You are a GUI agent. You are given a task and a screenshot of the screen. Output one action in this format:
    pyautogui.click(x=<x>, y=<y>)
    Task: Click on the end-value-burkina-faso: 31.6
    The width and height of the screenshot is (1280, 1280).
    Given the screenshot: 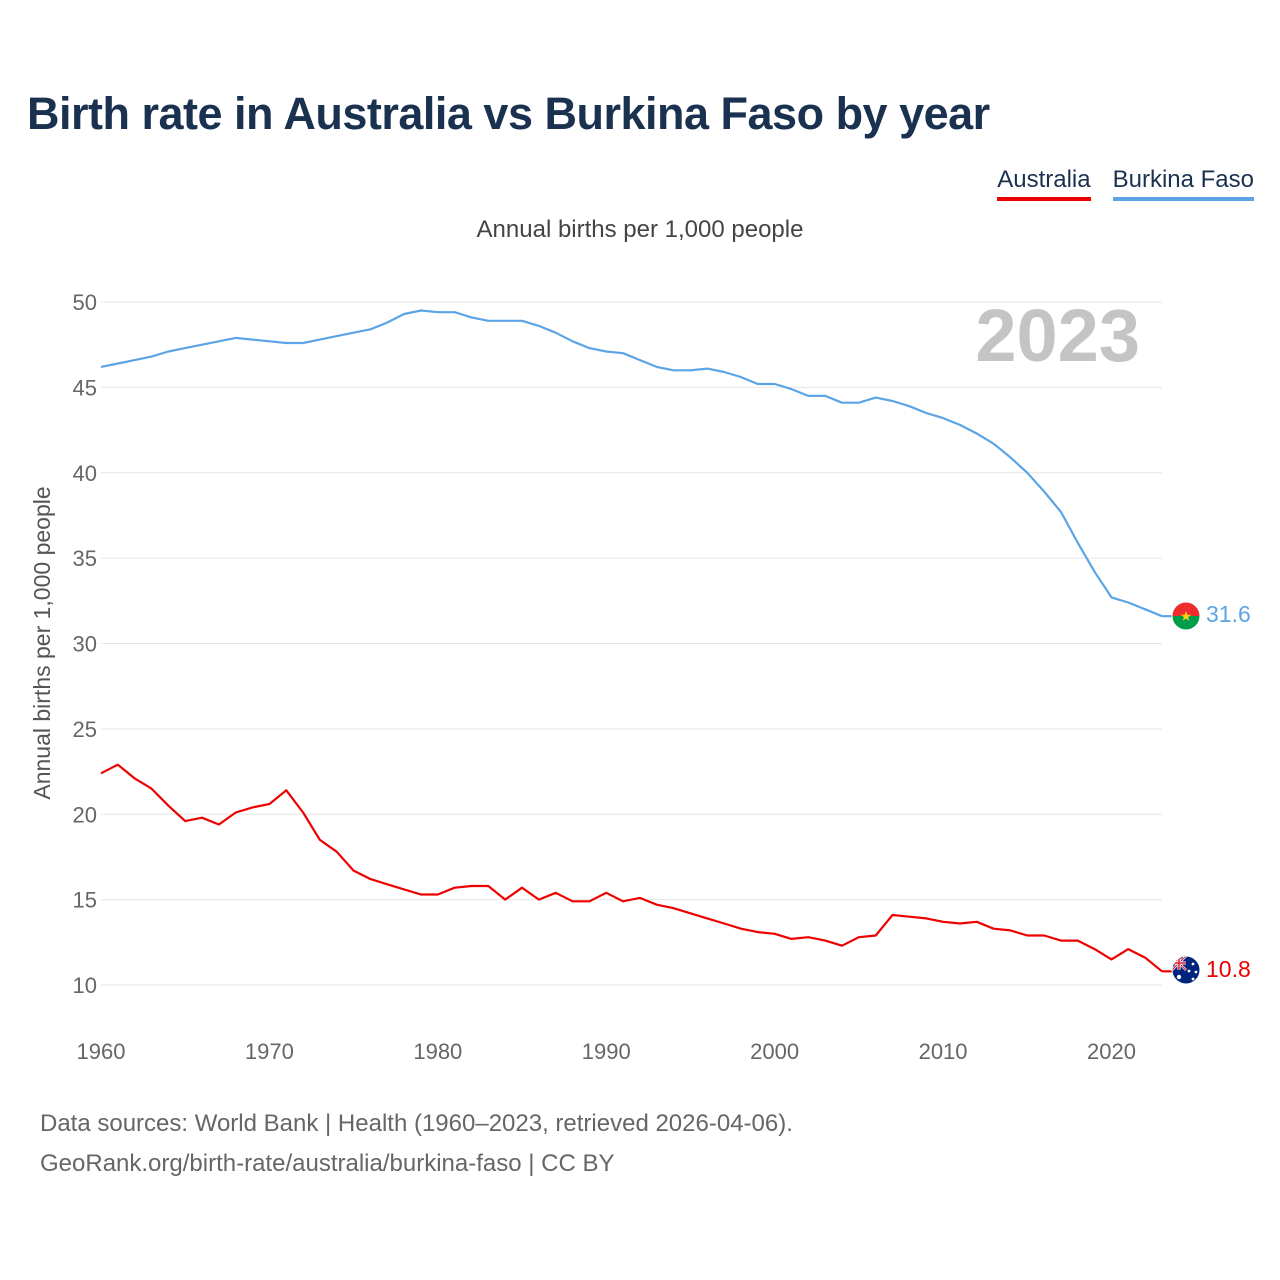 What is the action you would take?
    pyautogui.click(x=1228, y=614)
    